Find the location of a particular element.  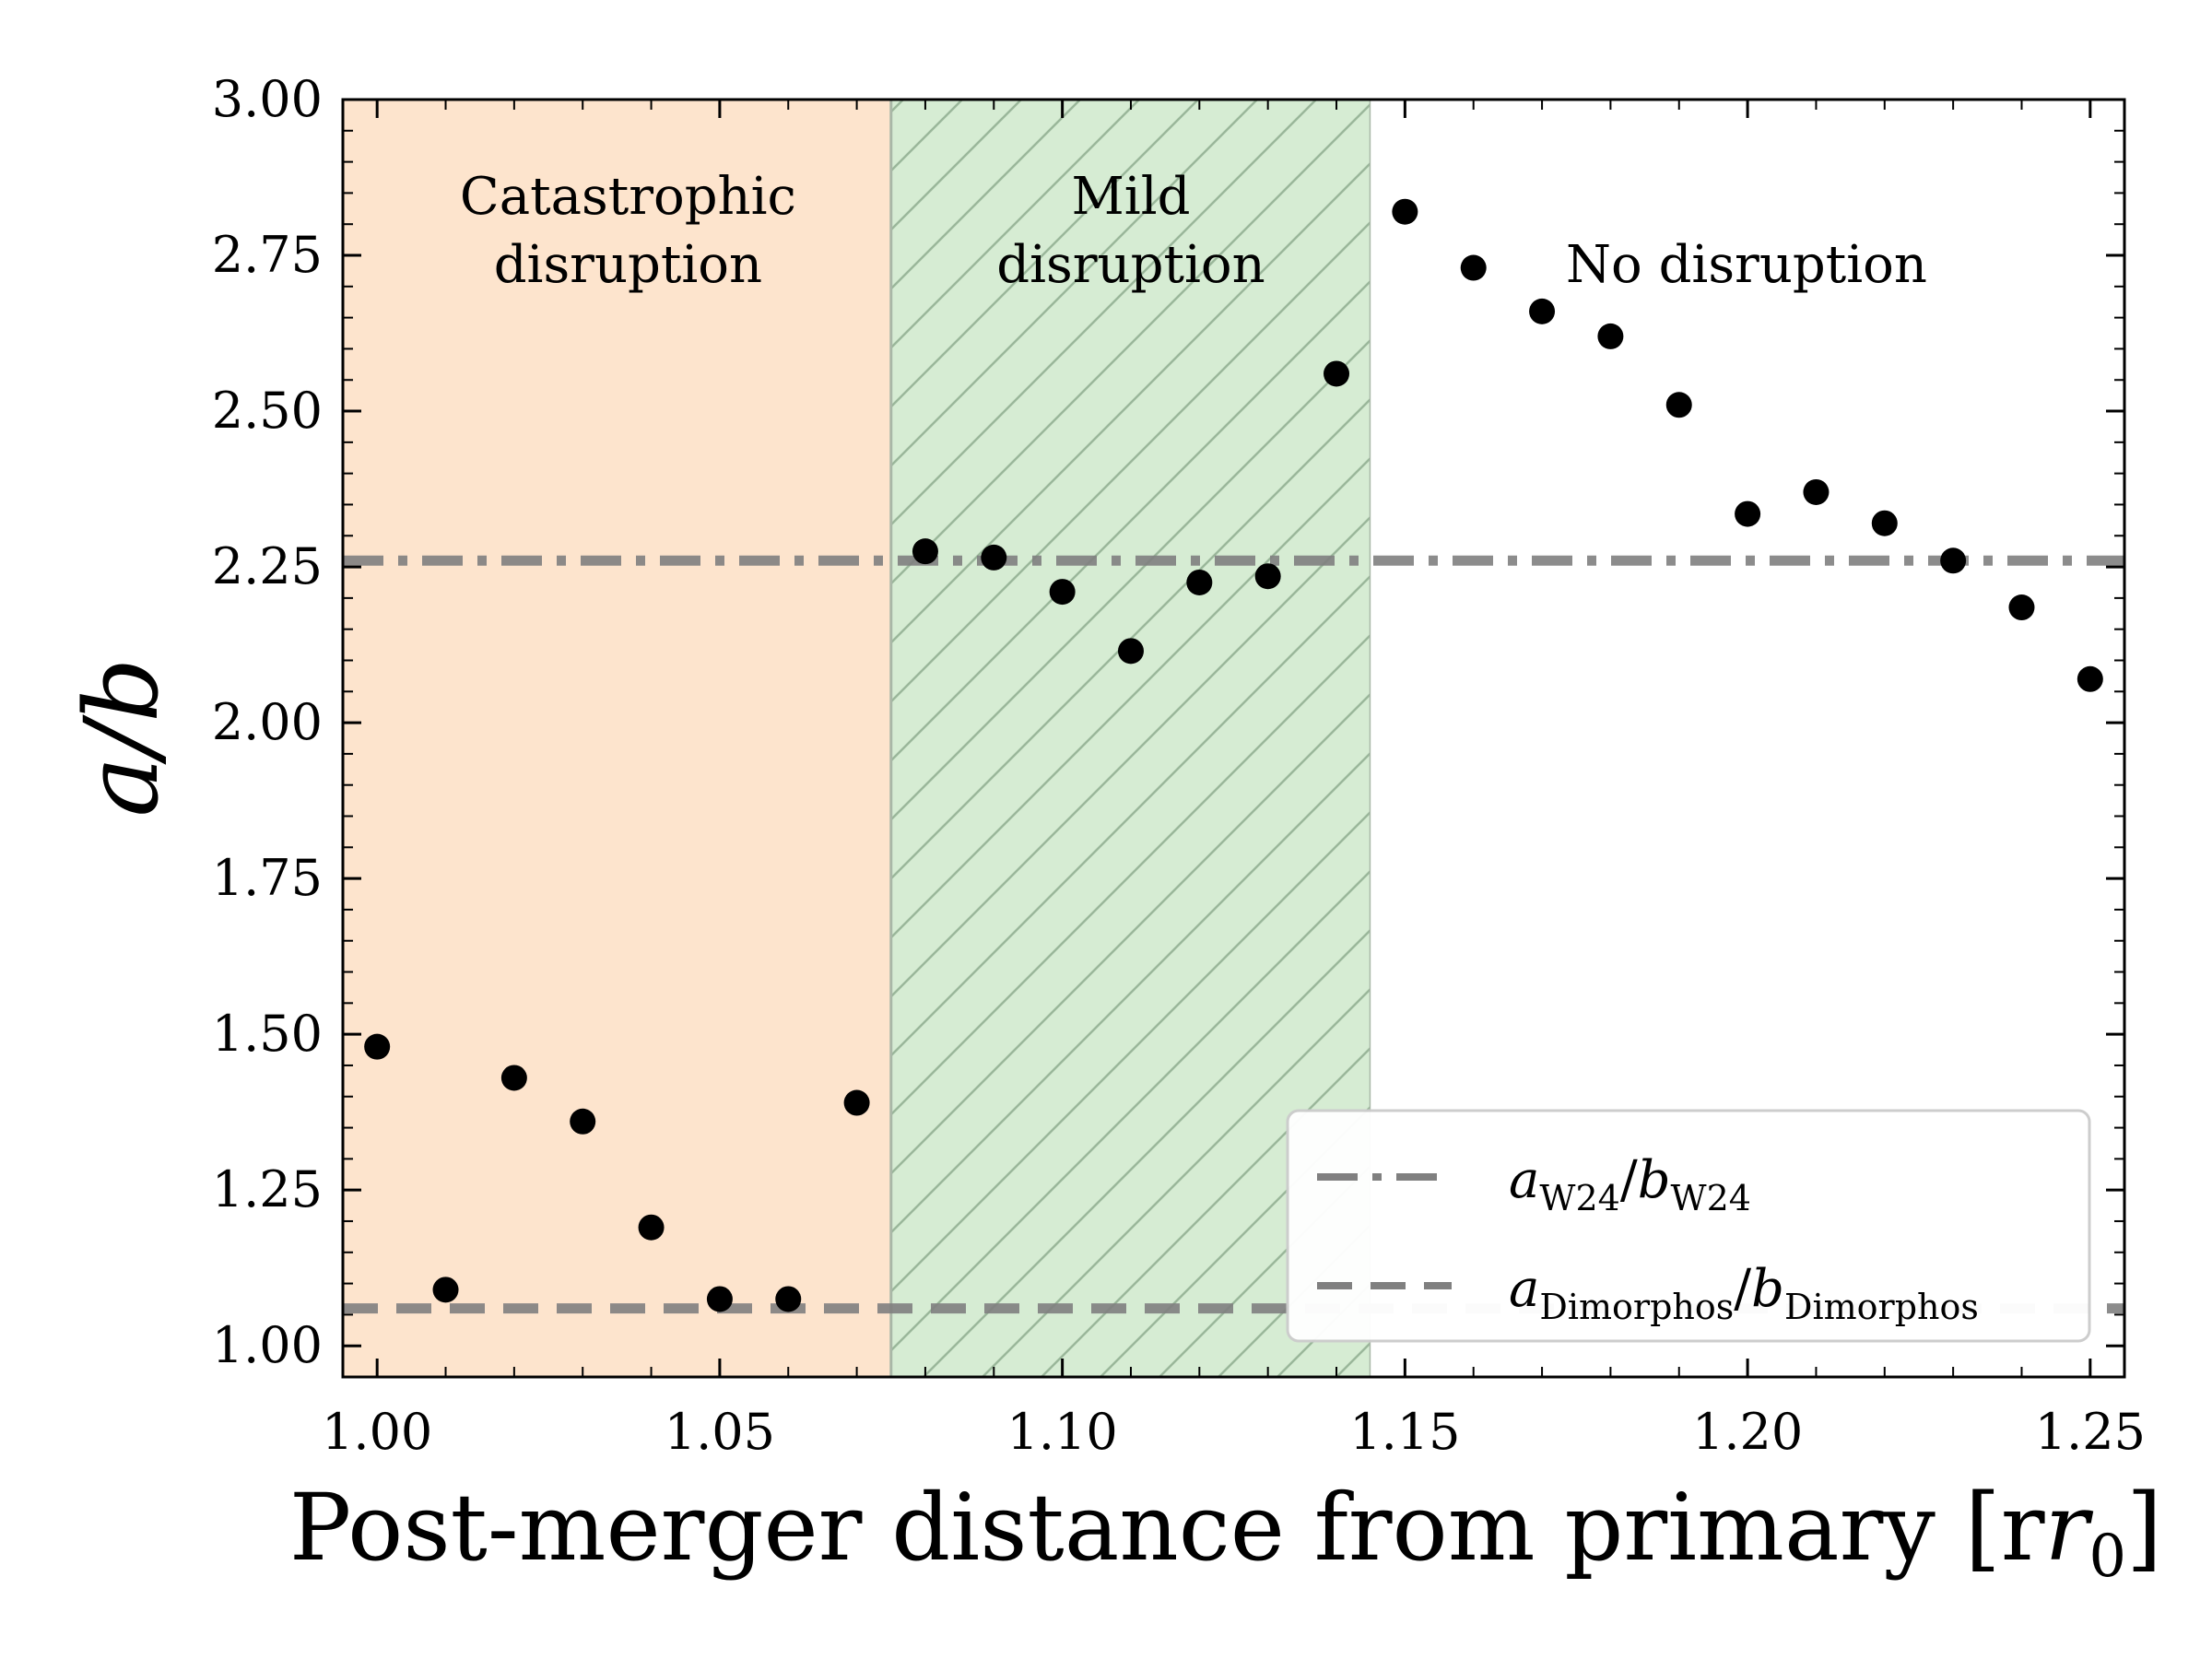

legend-a-sub: Dimorphos is located at coordinates (1636, 1307).